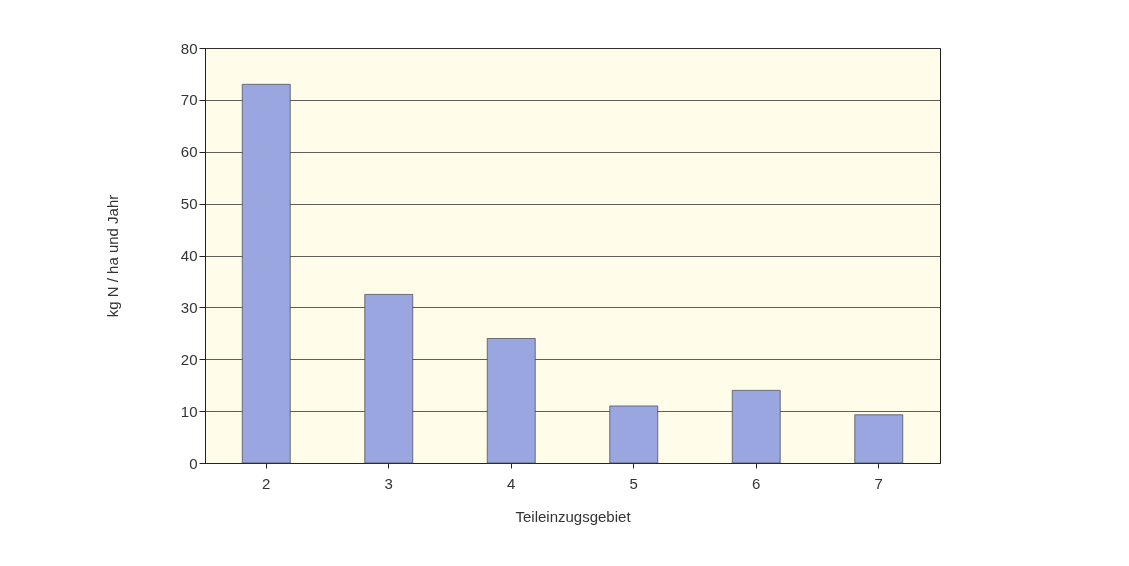  I want to click on y-tick-label: 70, so click(189, 100).